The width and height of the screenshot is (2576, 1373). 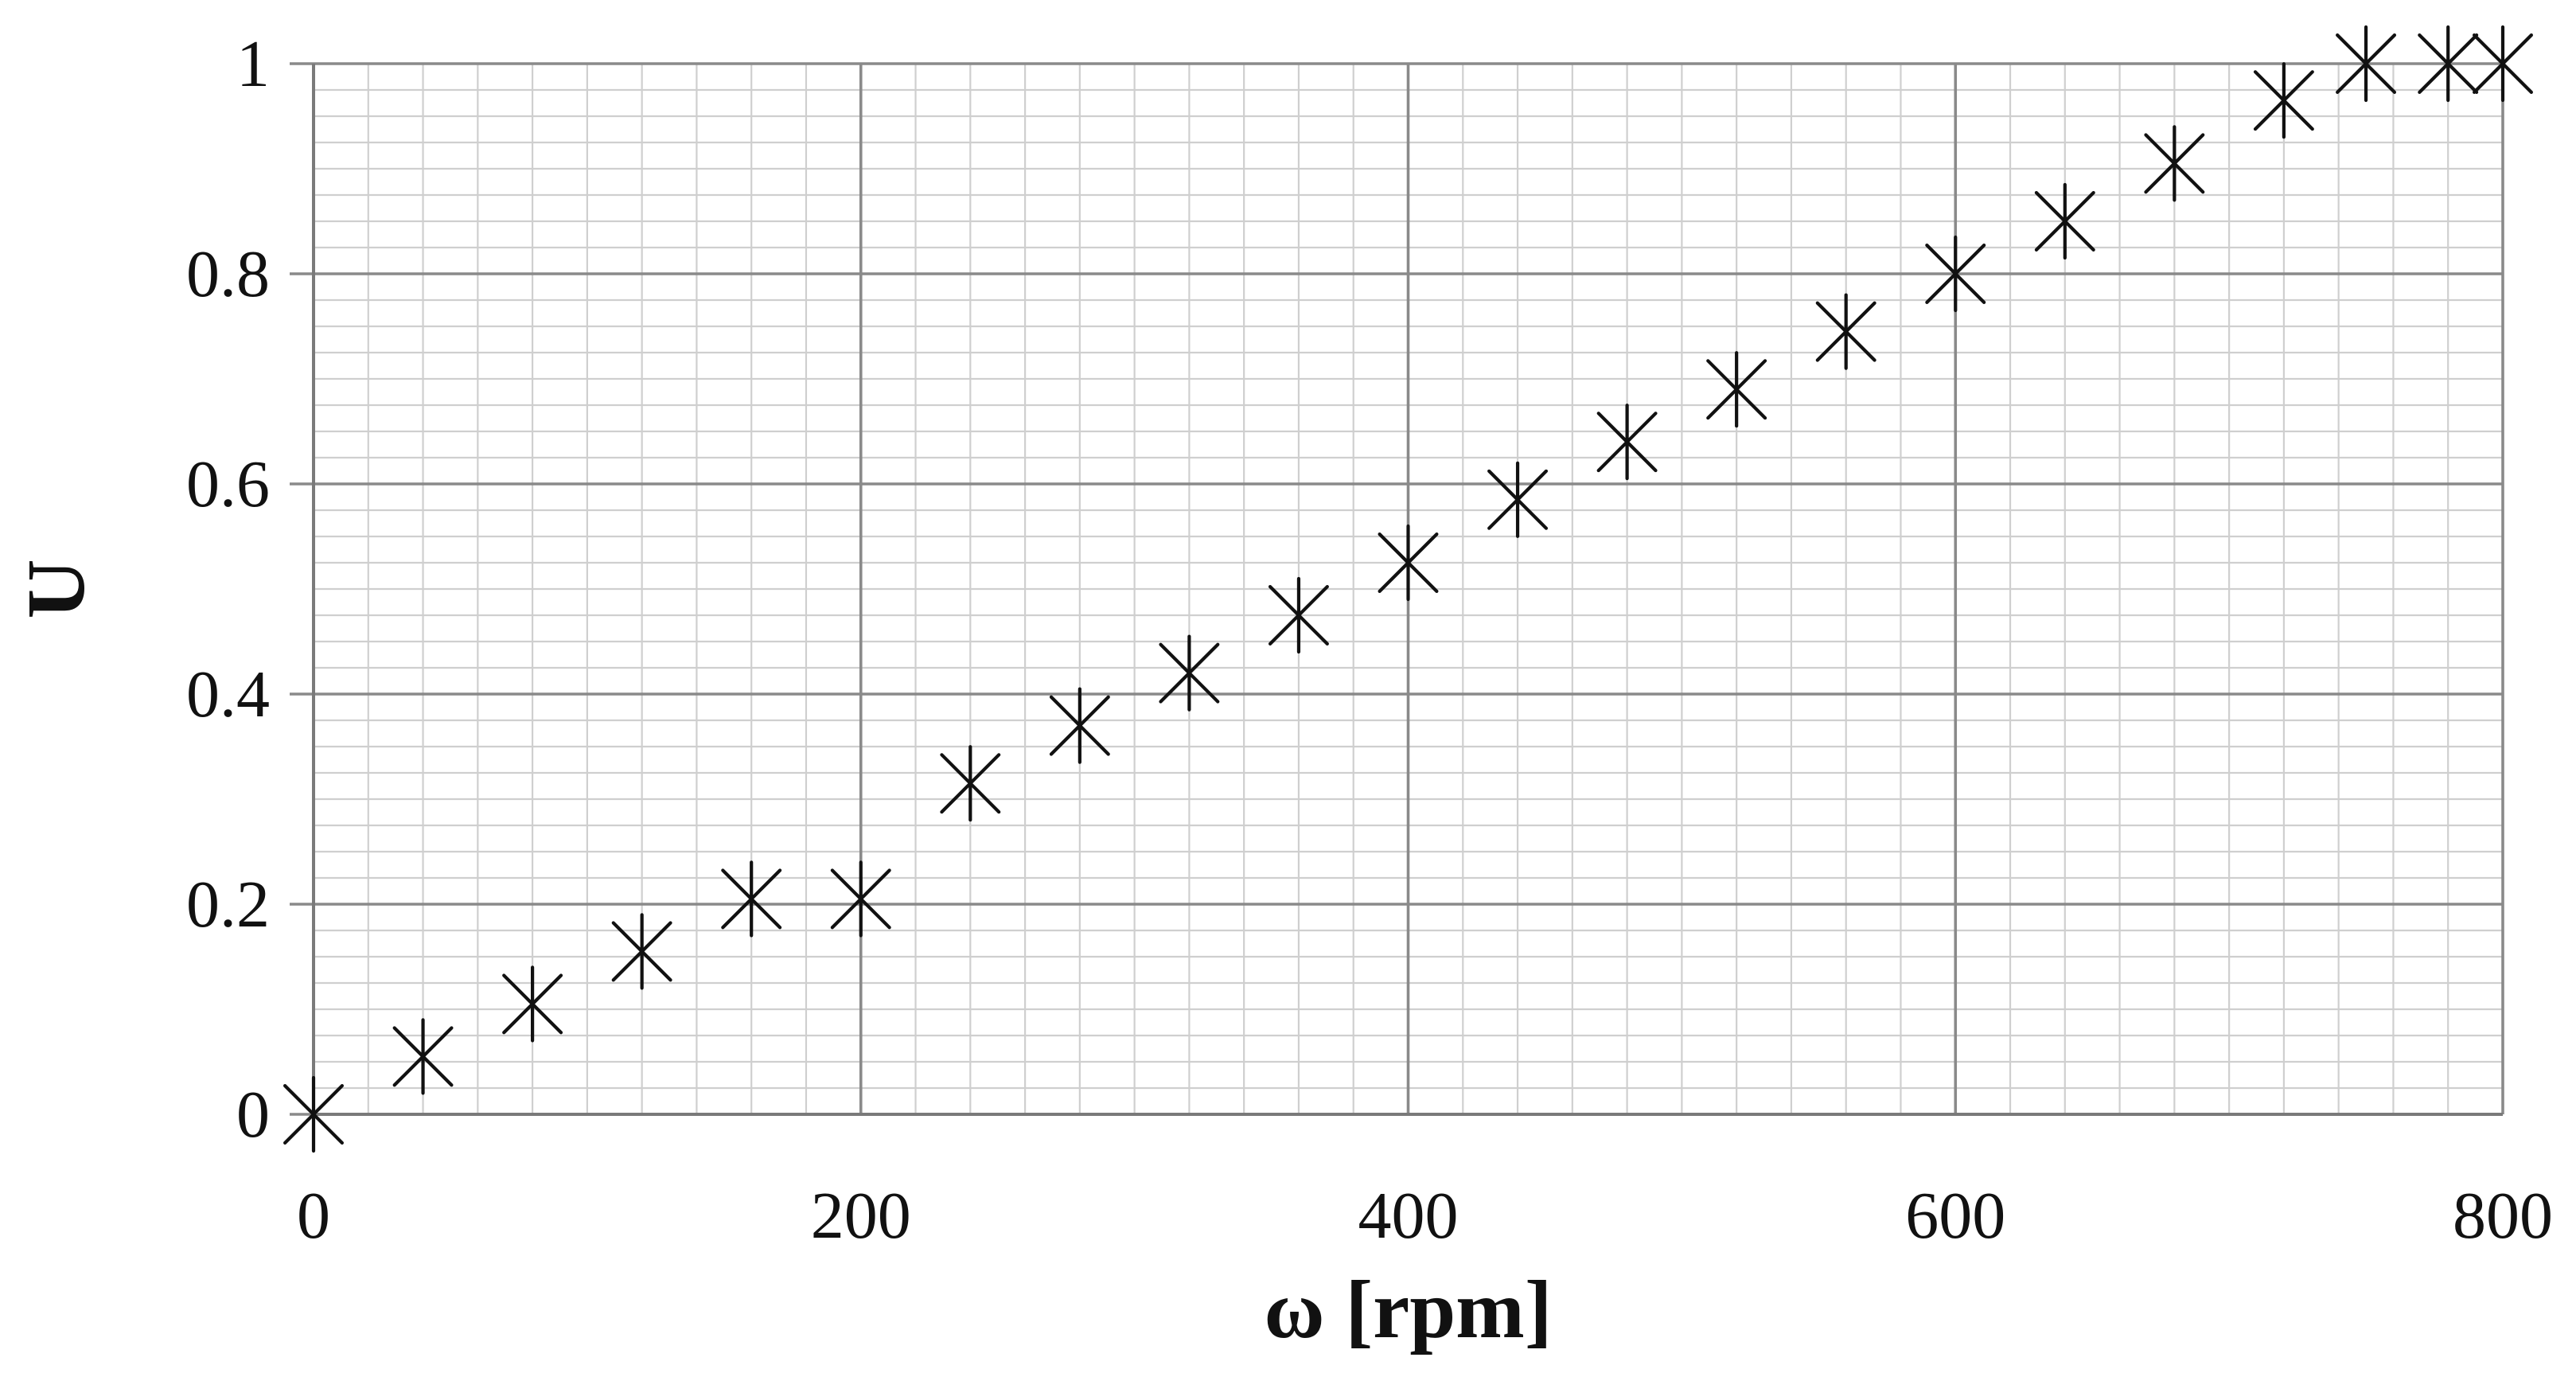 I want to click on y-tick-label: 0, so click(x=253, y=1115).